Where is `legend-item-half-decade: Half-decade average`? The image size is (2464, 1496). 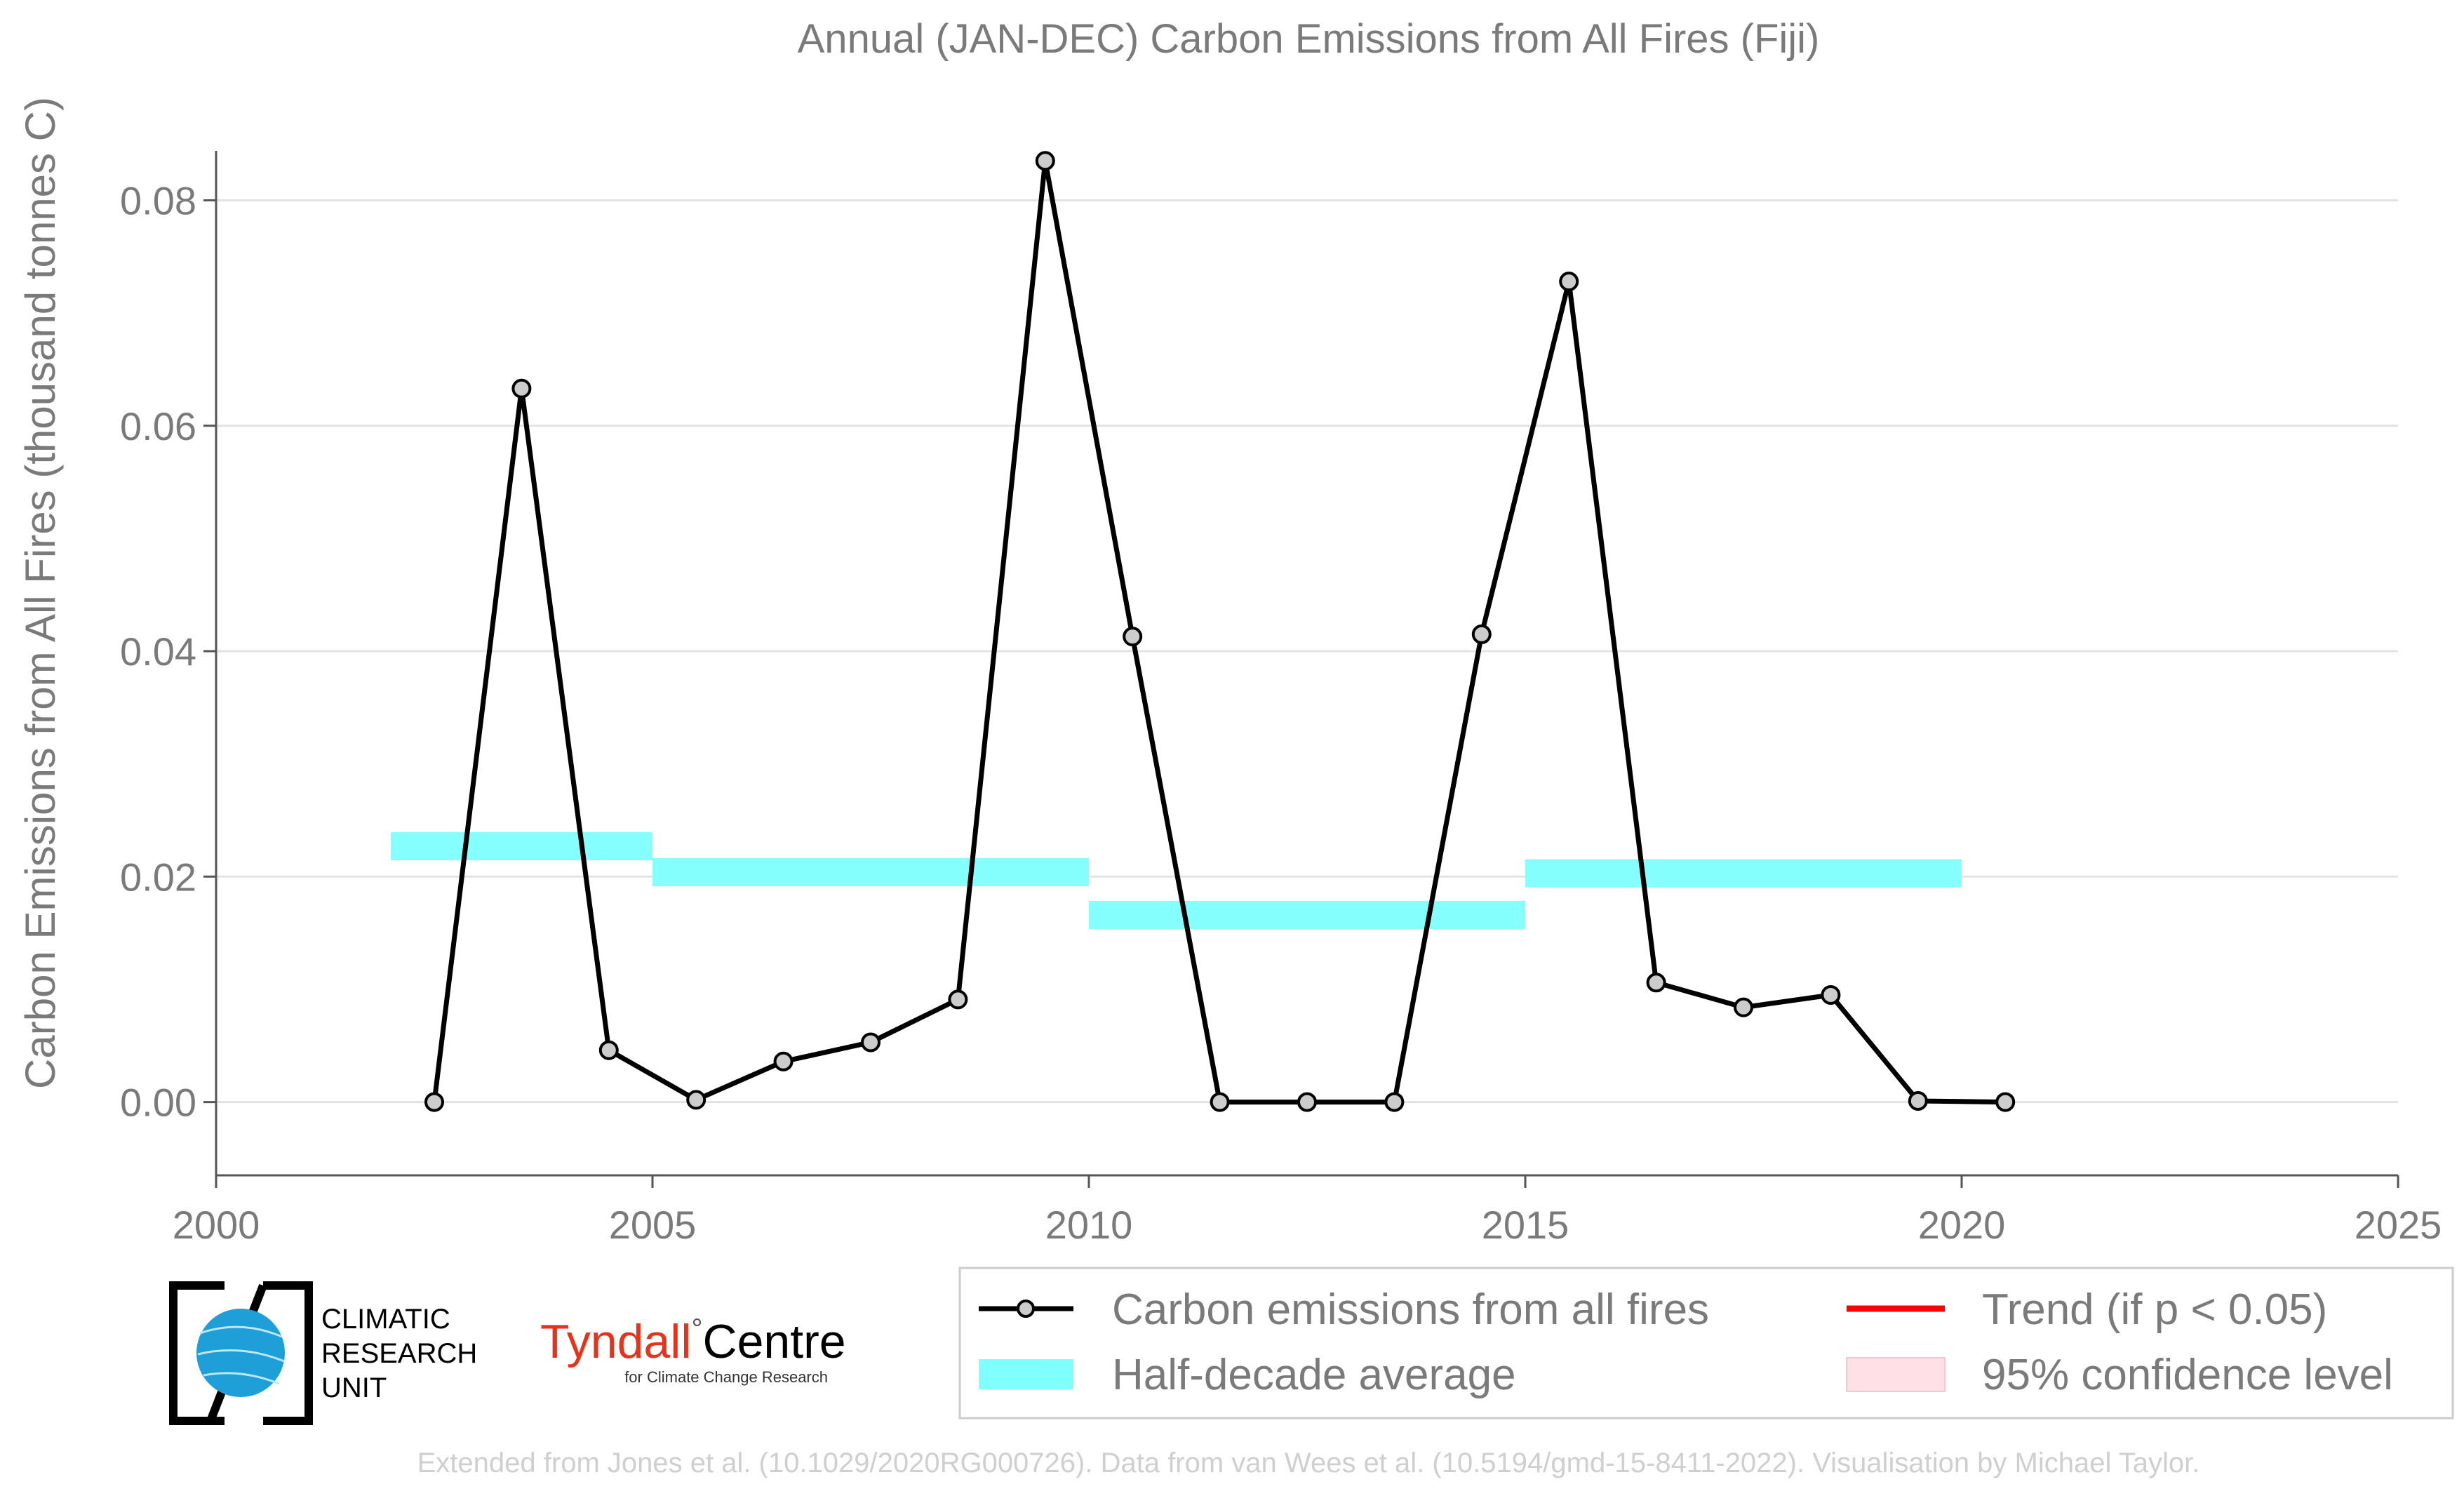 legend-item-half-decade: Half-decade average is located at coordinates (1247, 1375).